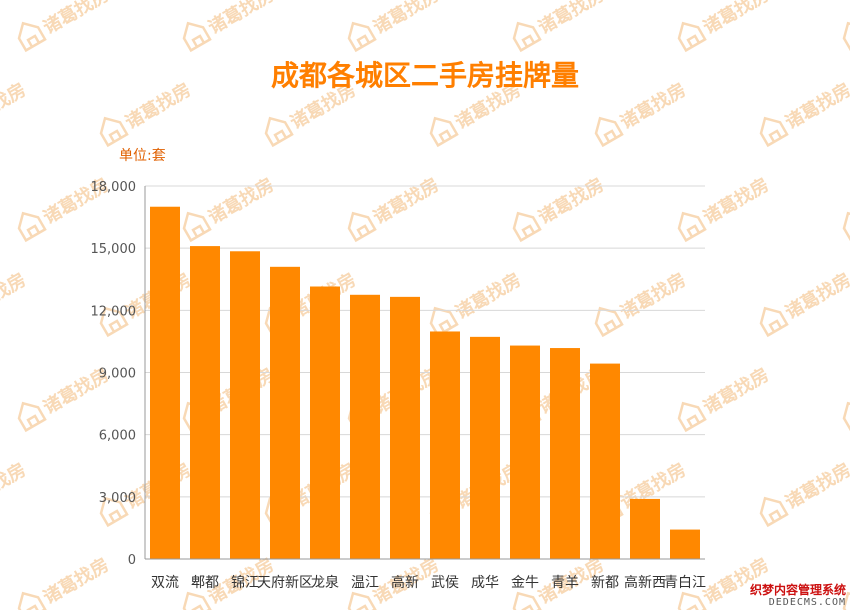  What do you see at coordinates (205, 583) in the screenshot?
I see `x-tick-label: 郫都` at bounding box center [205, 583].